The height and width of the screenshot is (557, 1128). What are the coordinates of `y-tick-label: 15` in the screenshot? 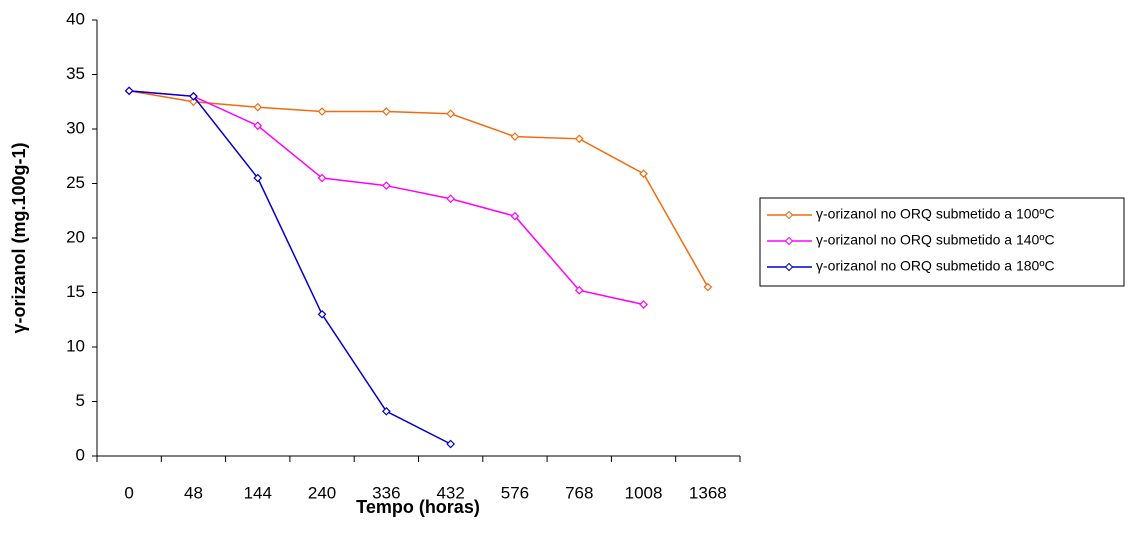 It's located at (75, 291).